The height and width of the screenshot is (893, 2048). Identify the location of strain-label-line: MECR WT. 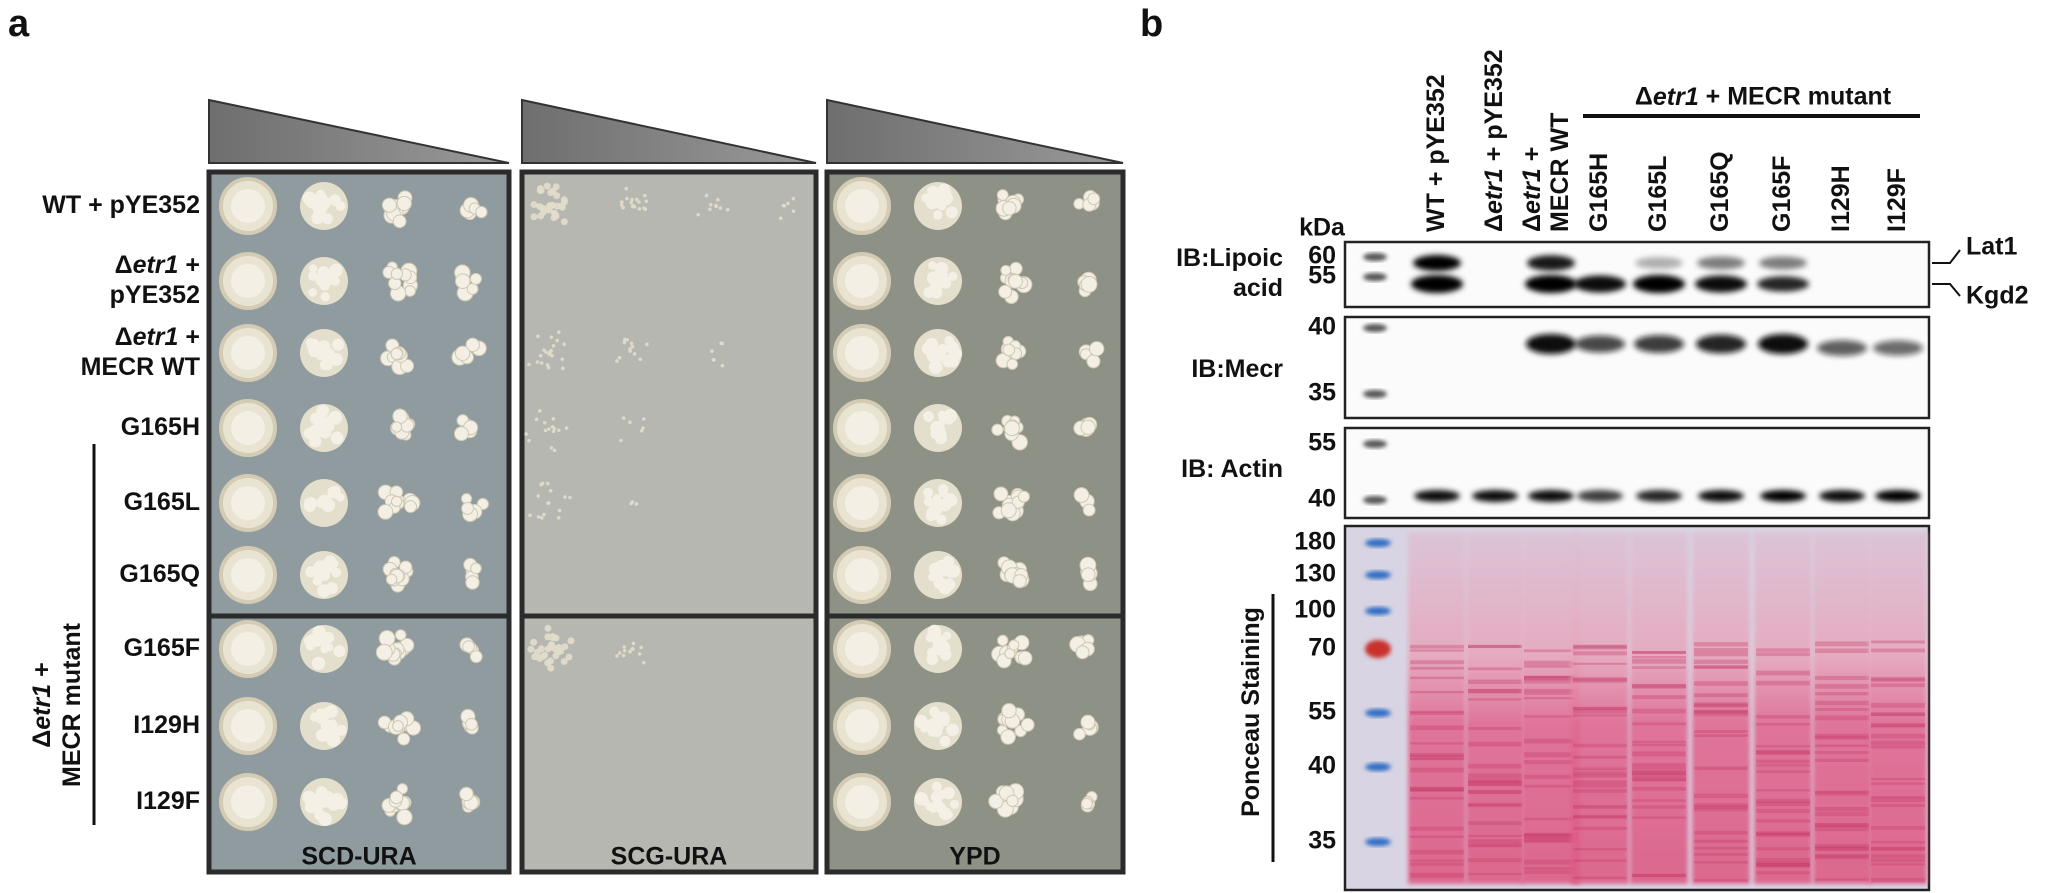
(140, 367).